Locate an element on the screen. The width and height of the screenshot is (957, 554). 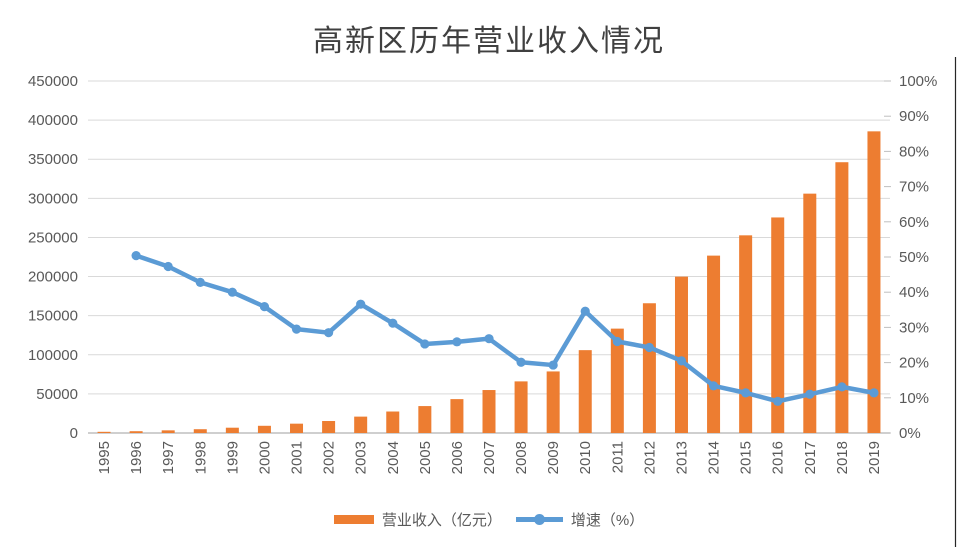
bar-2009 is located at coordinates (553, 402).